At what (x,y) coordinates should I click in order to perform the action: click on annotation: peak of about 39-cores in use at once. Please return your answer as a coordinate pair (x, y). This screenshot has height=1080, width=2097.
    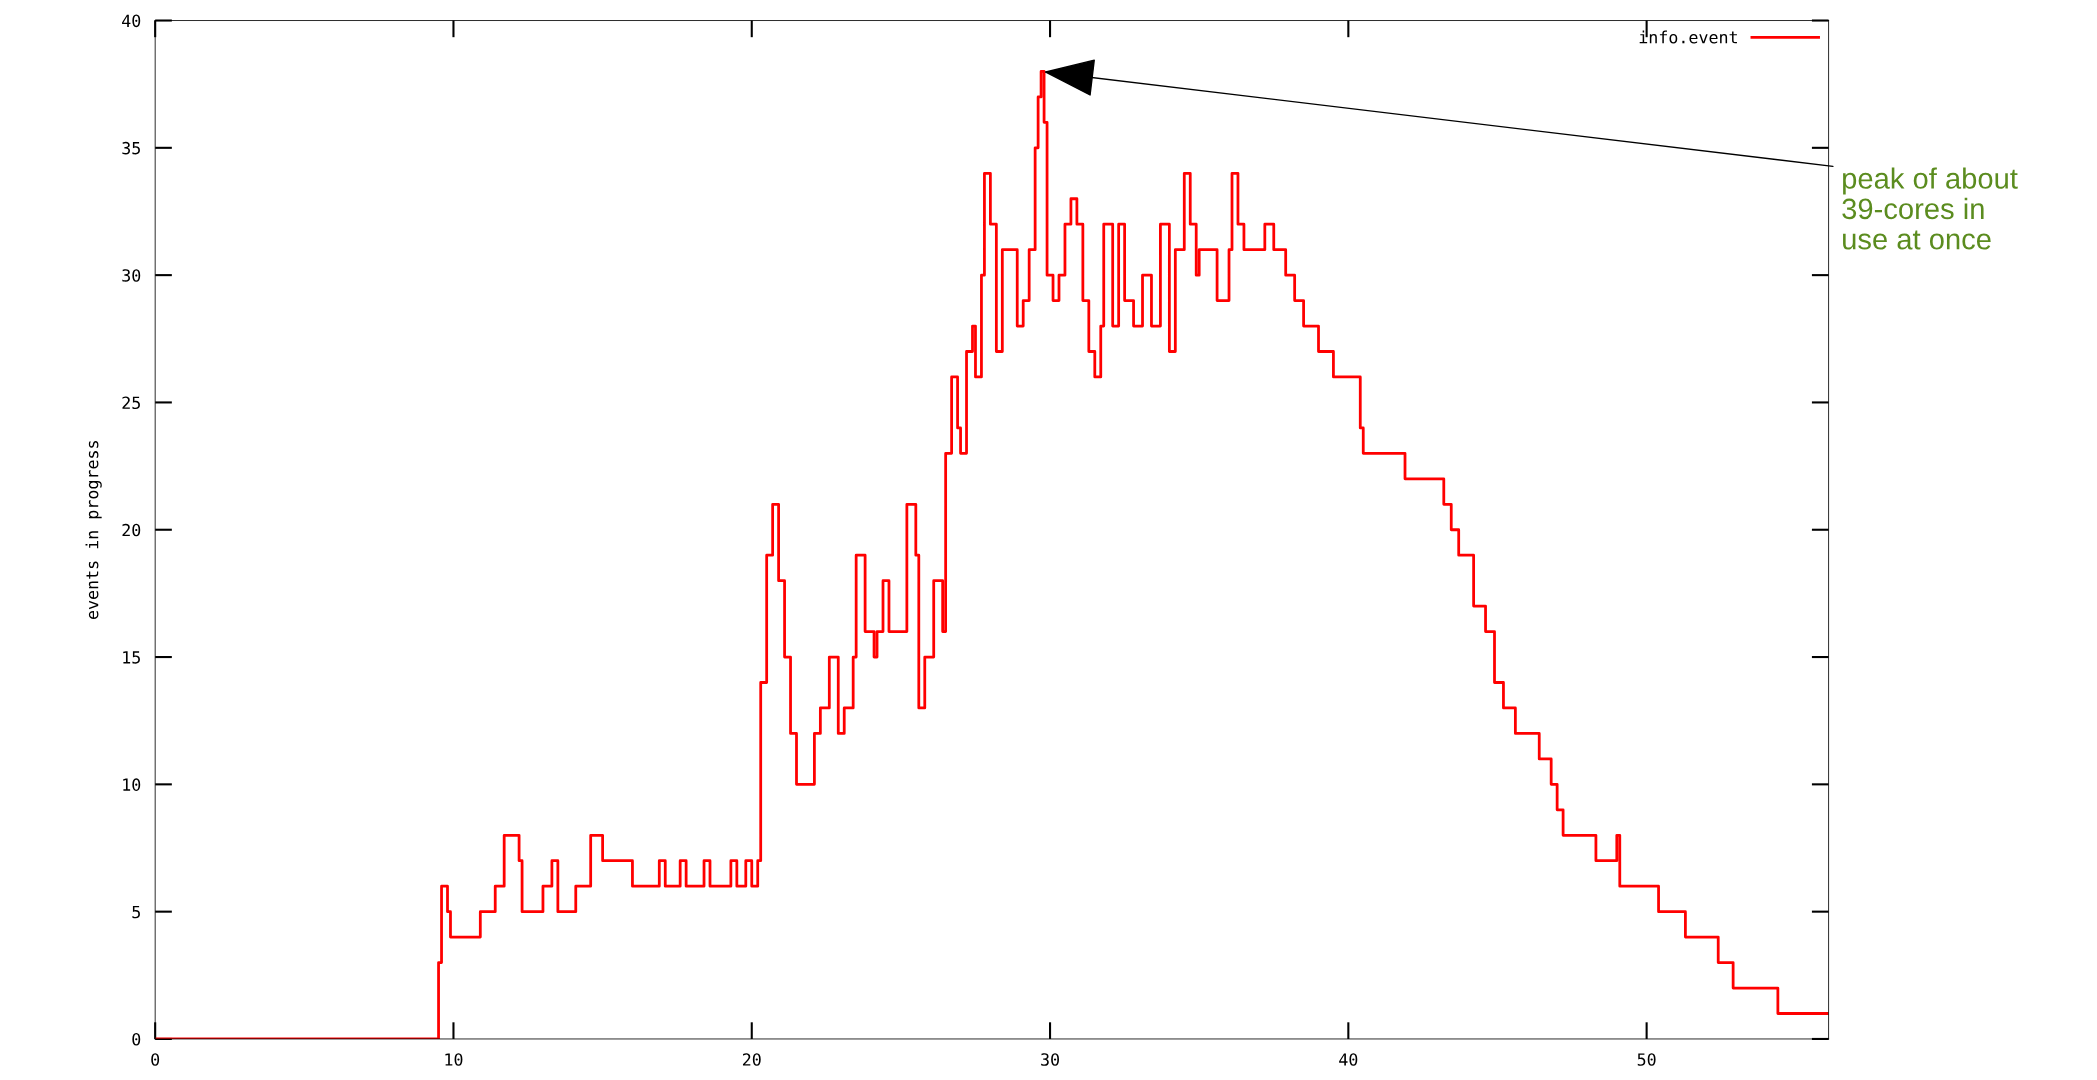
    Looking at the image, I should click on (1930, 208).